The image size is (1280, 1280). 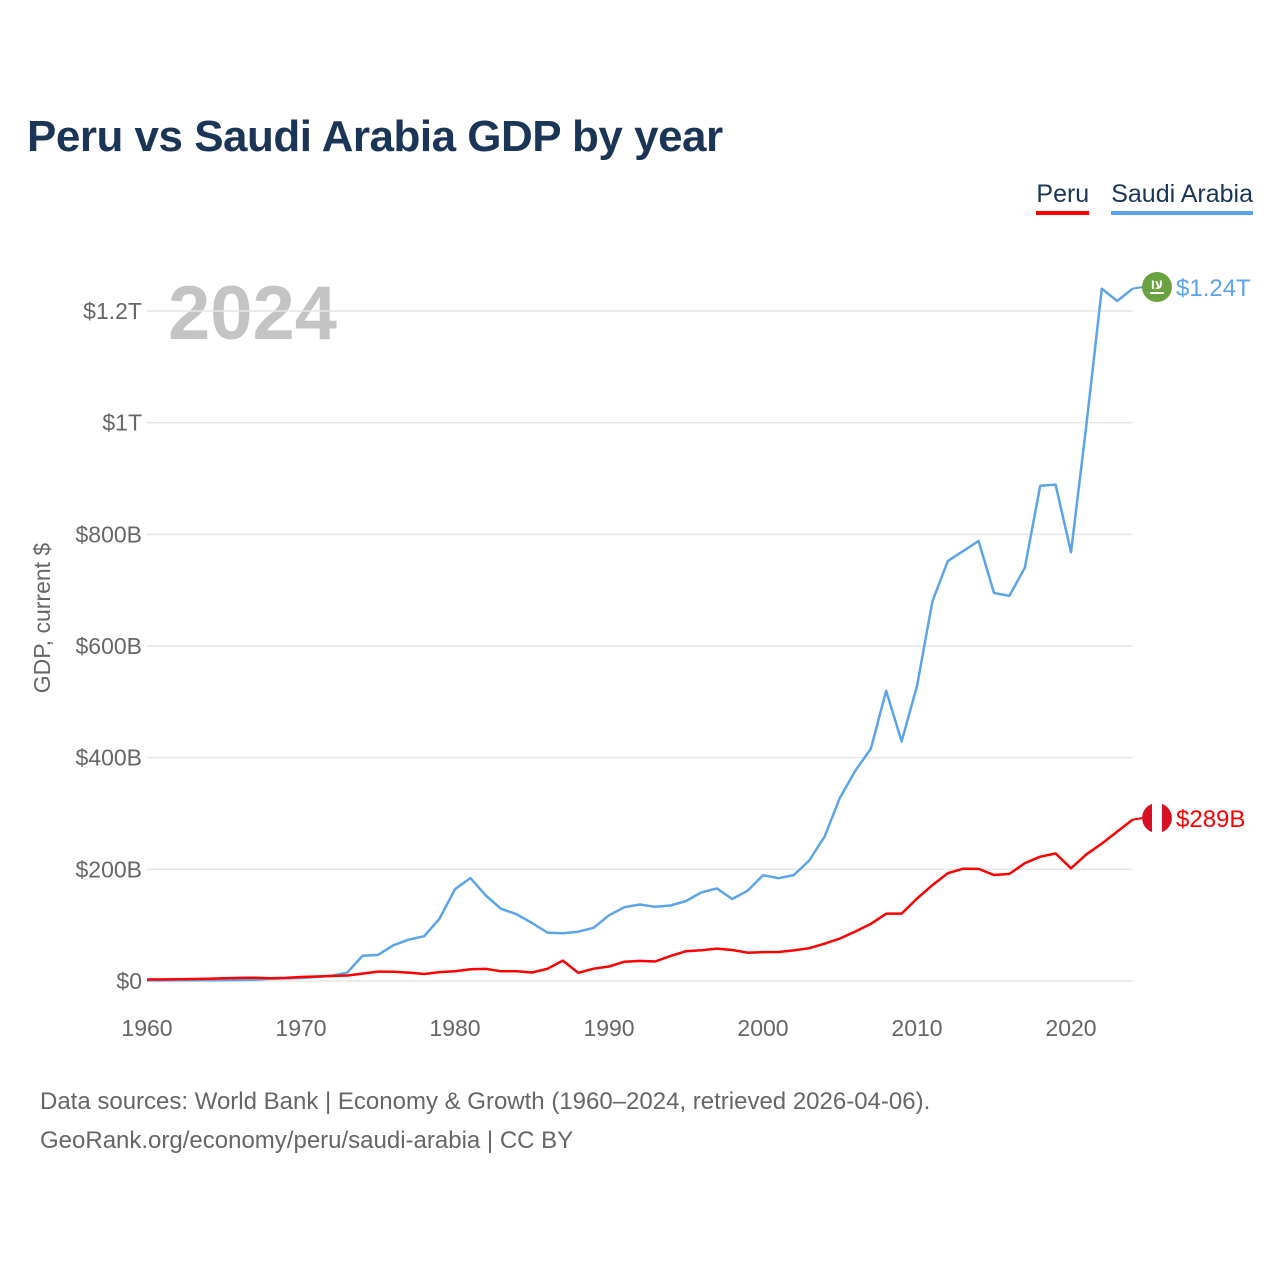 What do you see at coordinates (252, 313) in the screenshot?
I see `year-label: 2024` at bounding box center [252, 313].